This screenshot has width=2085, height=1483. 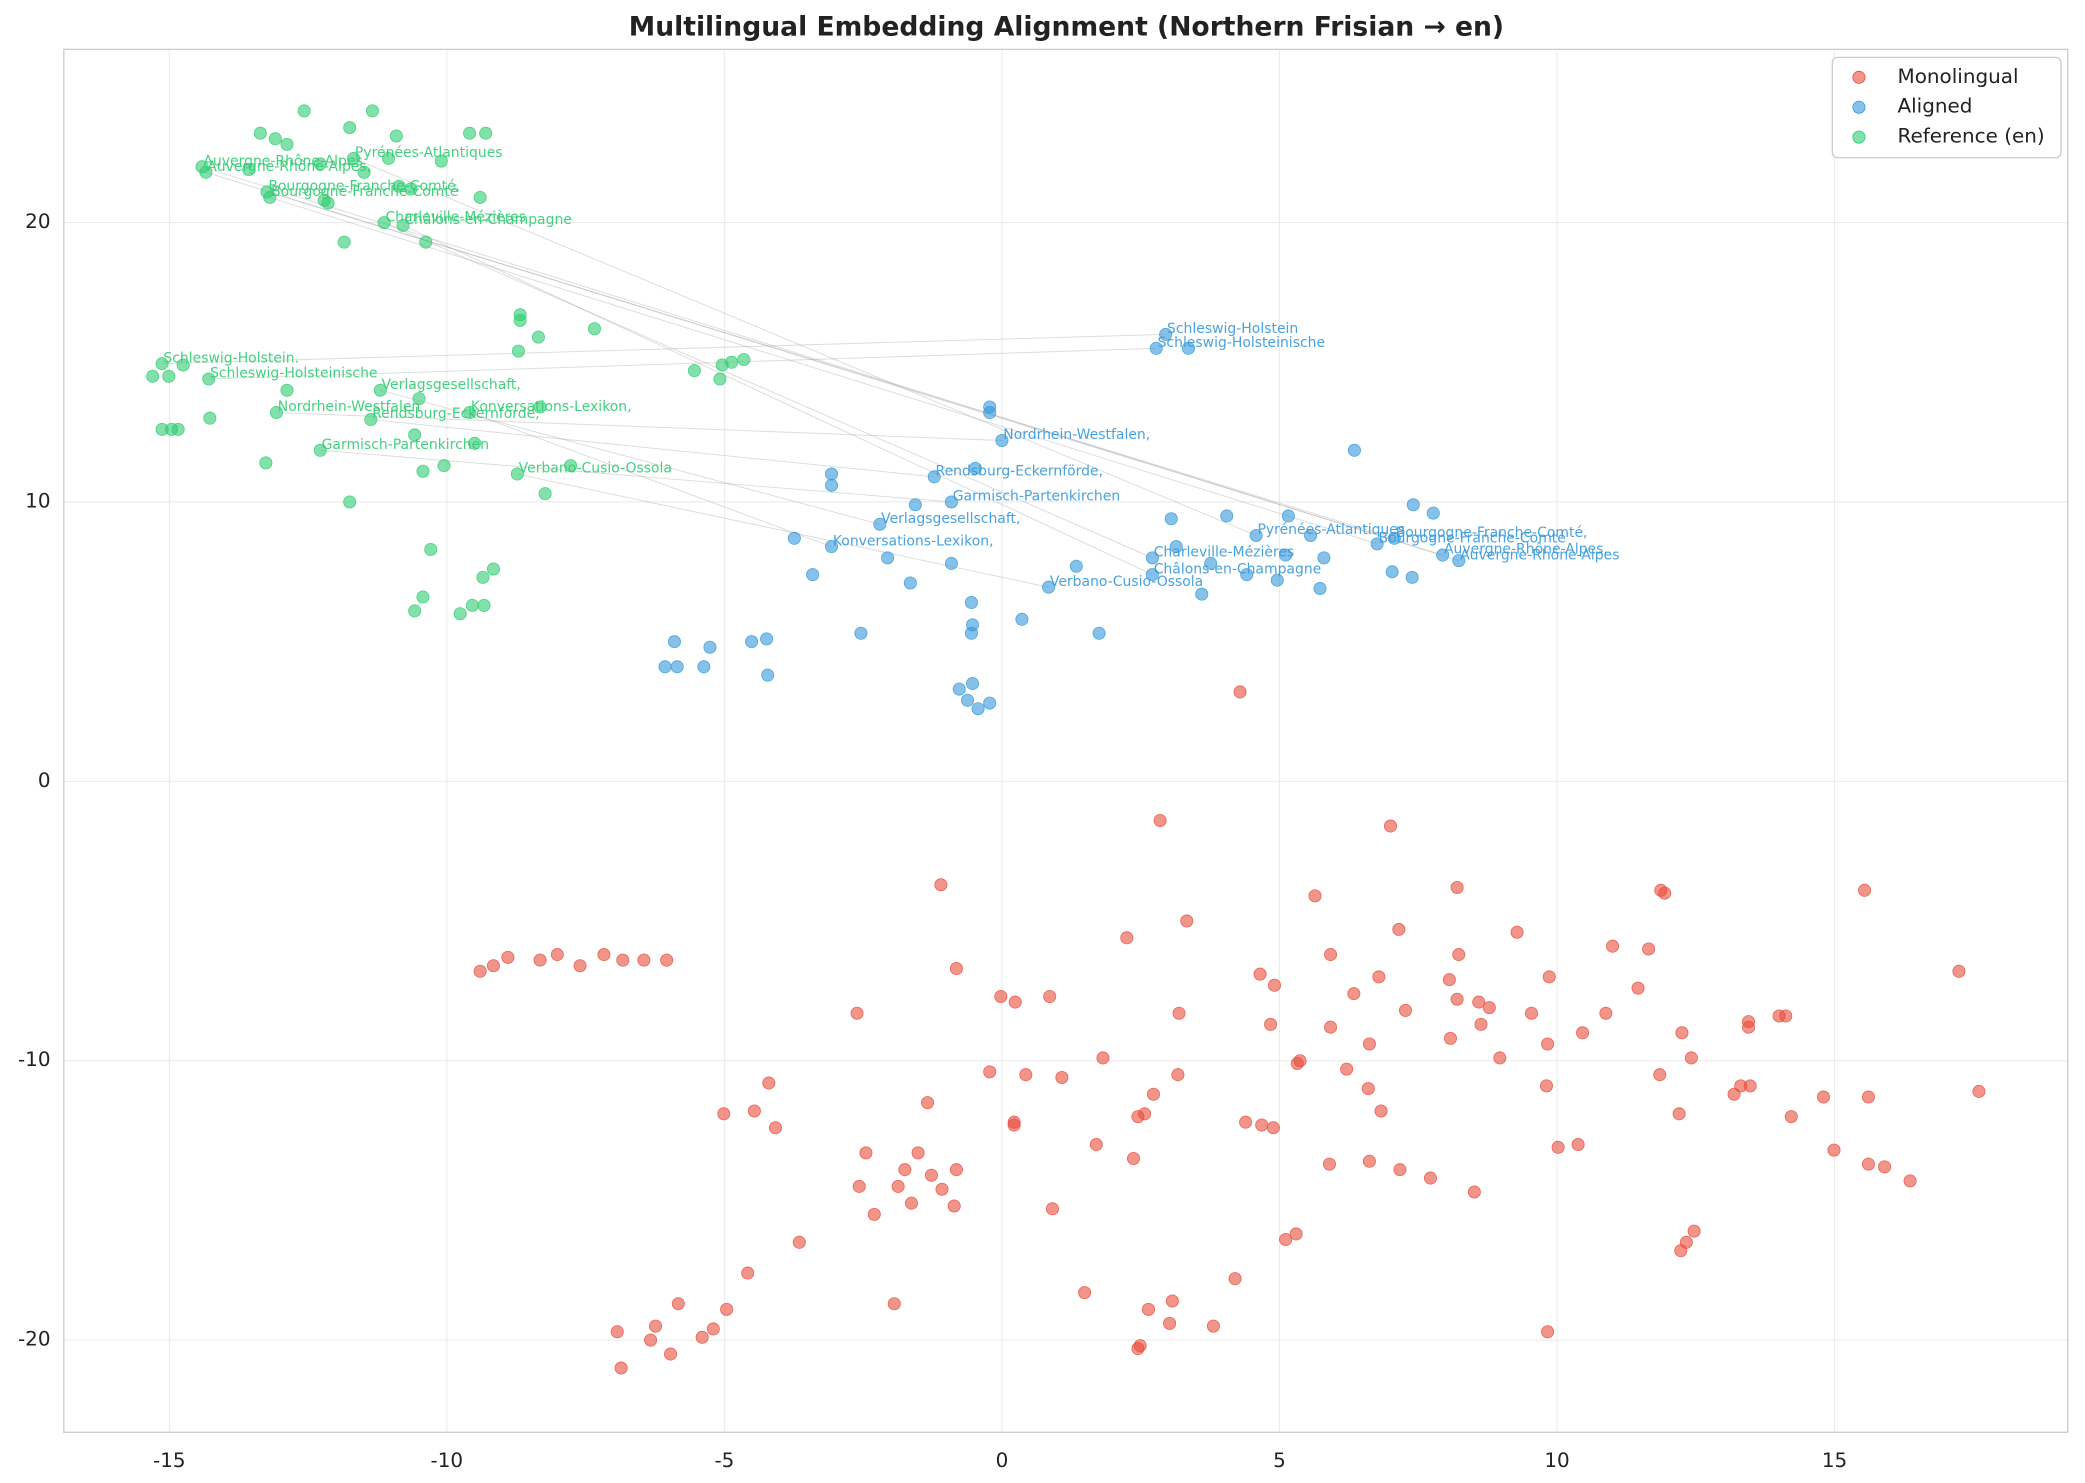 I want to click on legend-label: Reference (en), so click(x=1971, y=136).